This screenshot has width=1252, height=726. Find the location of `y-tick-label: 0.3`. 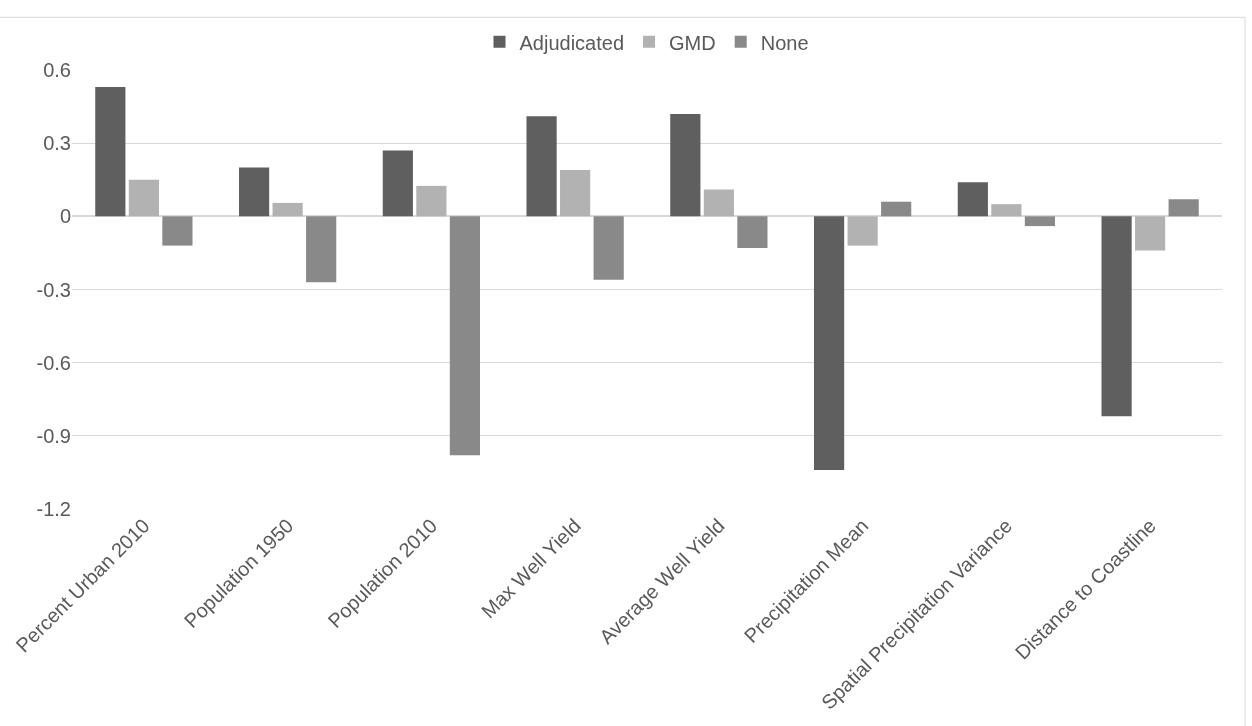

y-tick-label: 0.3 is located at coordinates (57, 143).